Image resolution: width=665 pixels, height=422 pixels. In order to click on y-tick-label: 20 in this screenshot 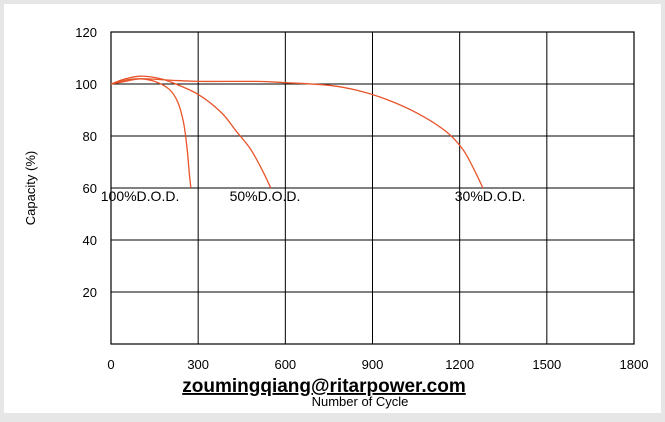, I will do `click(90, 292)`.